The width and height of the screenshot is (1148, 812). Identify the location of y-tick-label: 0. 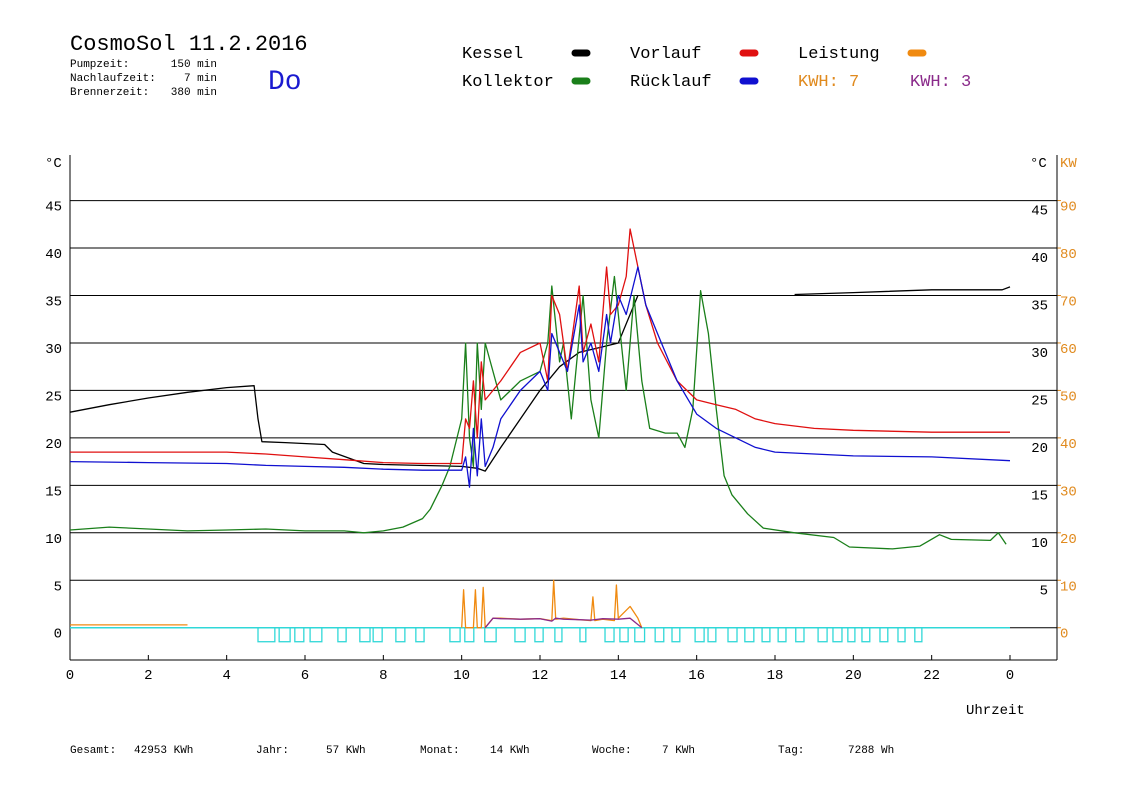
(58, 635).